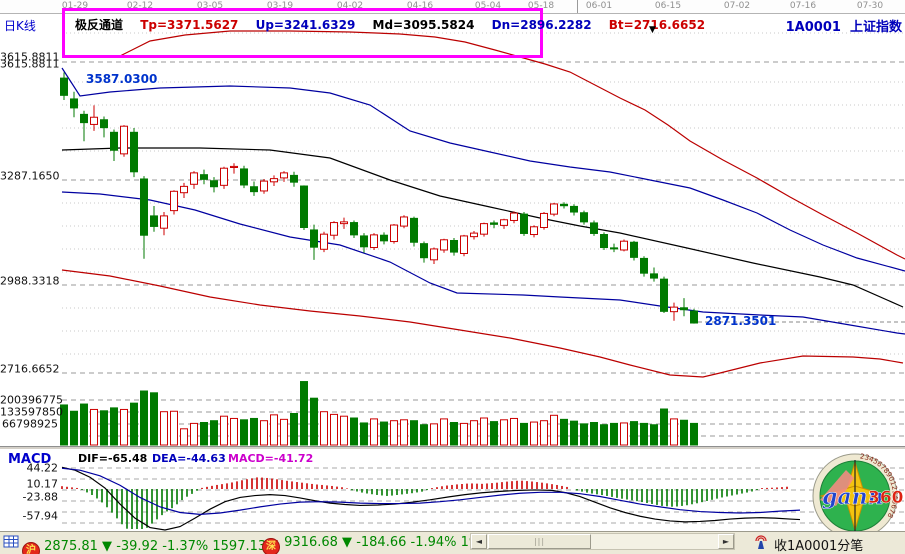  What do you see at coordinates (140, 6) in the screenshot?
I see `date-tick-label: 02-12` at bounding box center [140, 6].